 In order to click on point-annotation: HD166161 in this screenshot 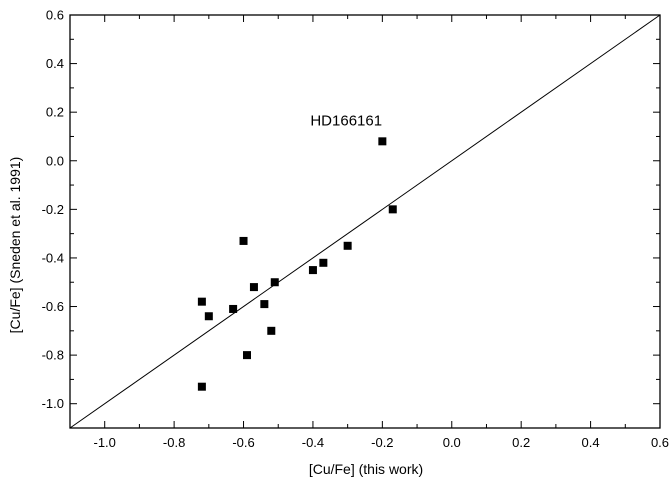, I will do `click(346, 120)`.